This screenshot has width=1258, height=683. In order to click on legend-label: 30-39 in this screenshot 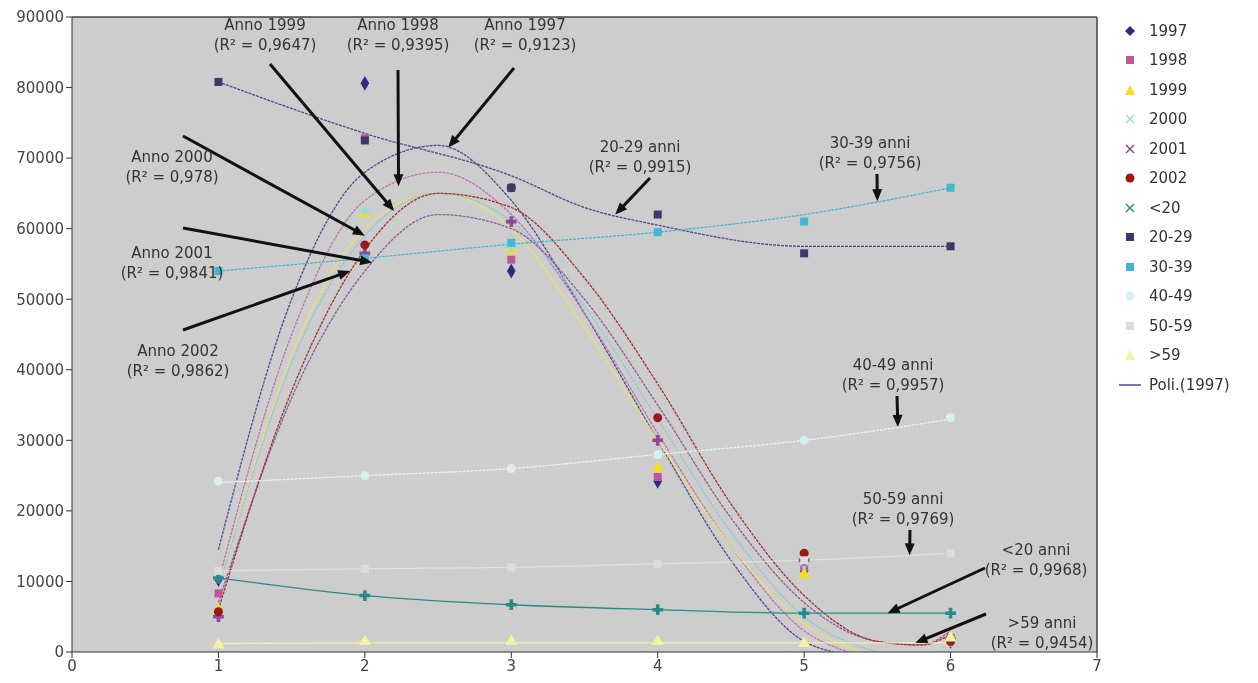, I will do `click(1171, 266)`.